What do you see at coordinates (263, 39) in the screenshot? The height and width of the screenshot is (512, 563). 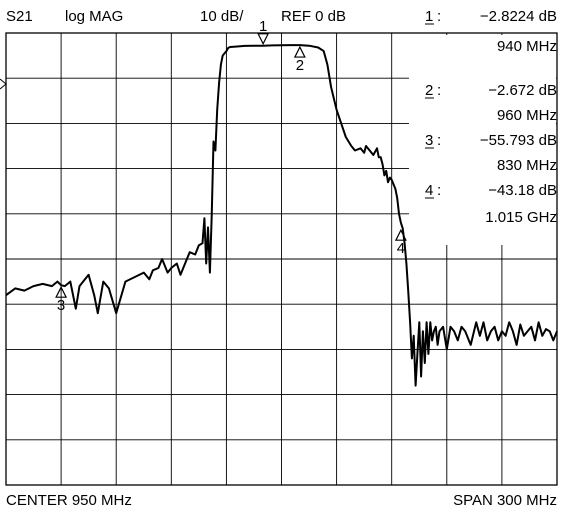 I see `marker-1-triangle-icon` at bounding box center [263, 39].